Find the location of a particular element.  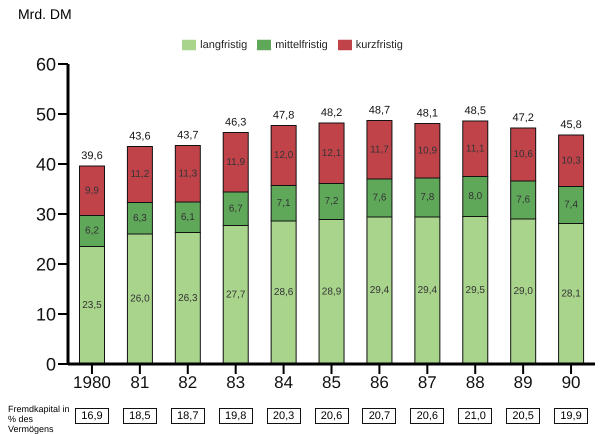

x-tick-label: 84 is located at coordinates (284, 382).